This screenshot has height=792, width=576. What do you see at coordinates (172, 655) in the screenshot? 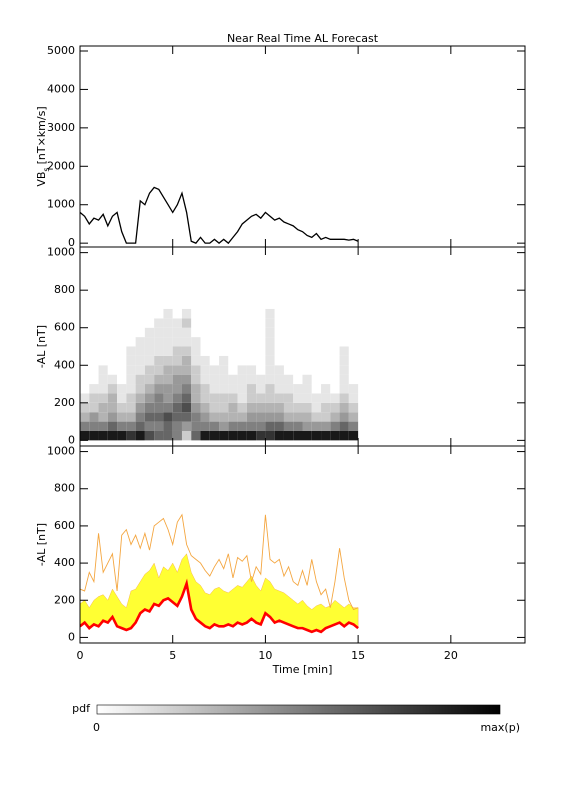
I see `x-tick-label: 5` at bounding box center [172, 655].